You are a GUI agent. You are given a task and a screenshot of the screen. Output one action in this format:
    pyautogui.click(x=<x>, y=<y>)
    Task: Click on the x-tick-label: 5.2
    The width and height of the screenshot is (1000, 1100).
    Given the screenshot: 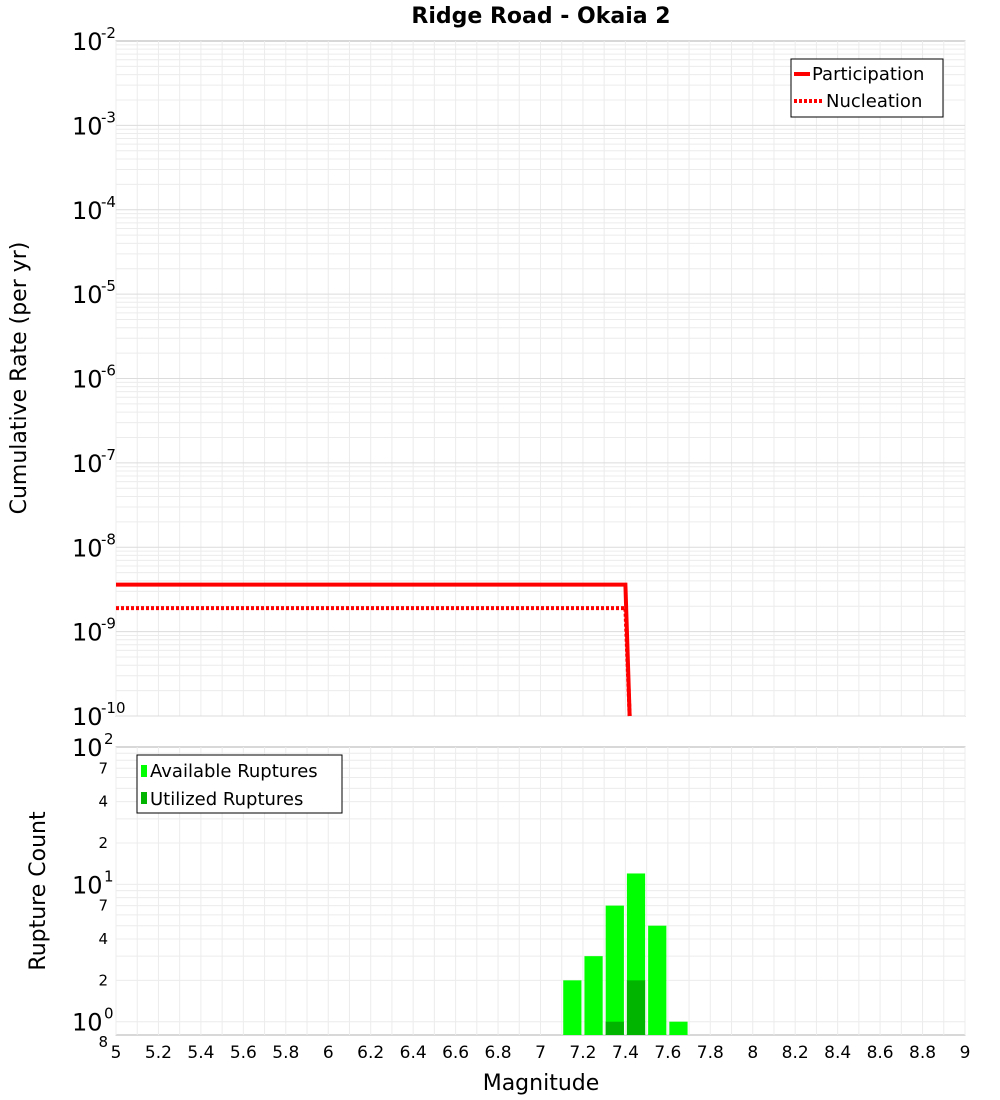 What is the action you would take?
    pyautogui.click(x=158, y=1053)
    